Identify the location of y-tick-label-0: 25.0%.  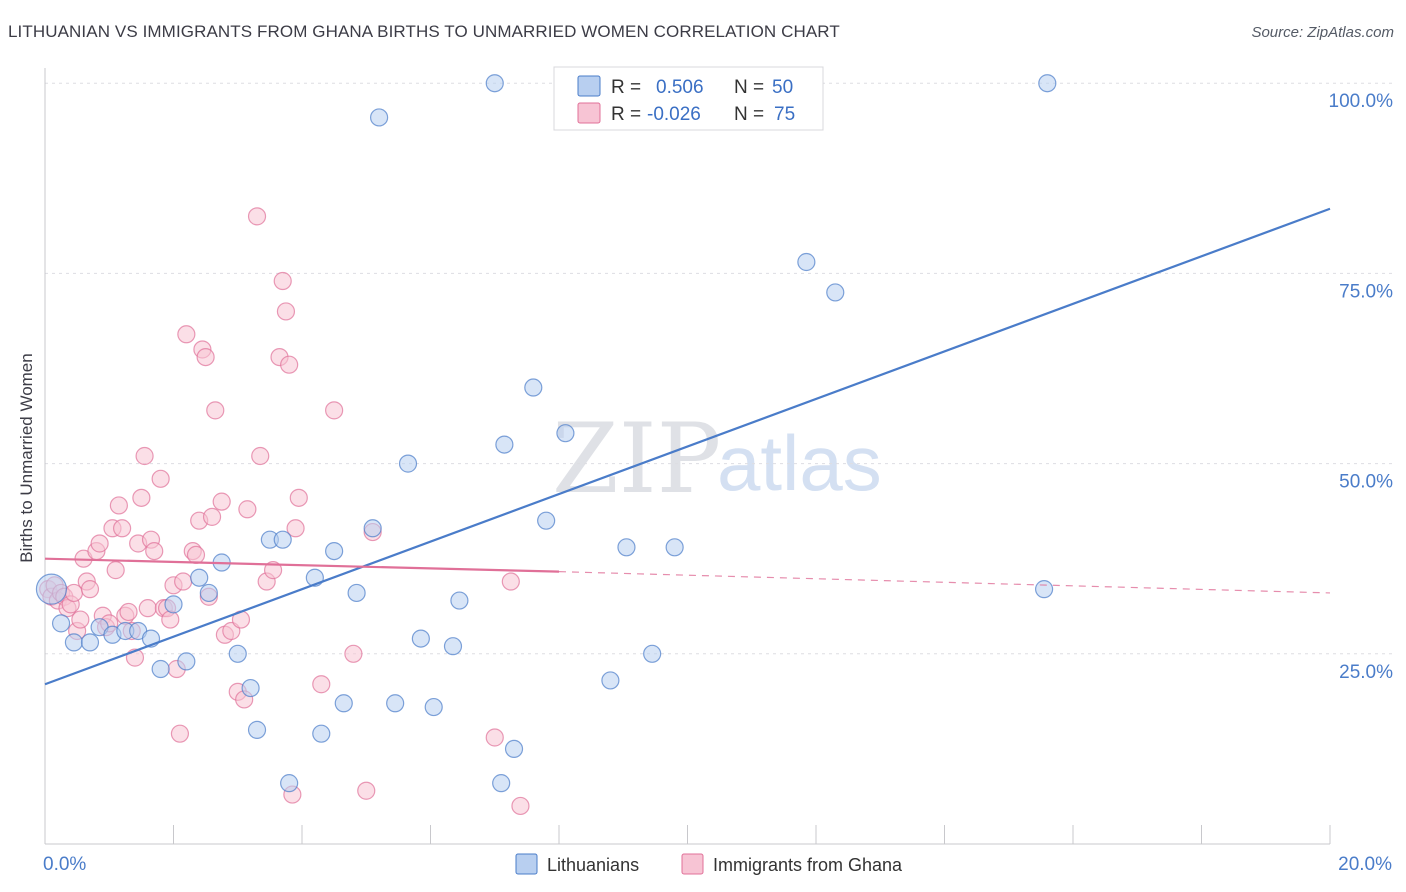
(1366, 672).